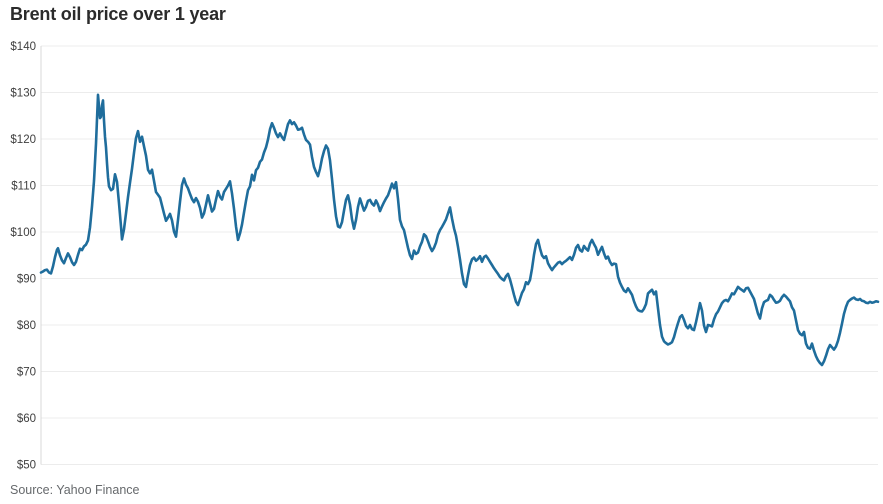 Image resolution: width=883 pixels, height=504 pixels. What do you see at coordinates (26, 373) in the screenshot?
I see `y-tick-label: $70` at bounding box center [26, 373].